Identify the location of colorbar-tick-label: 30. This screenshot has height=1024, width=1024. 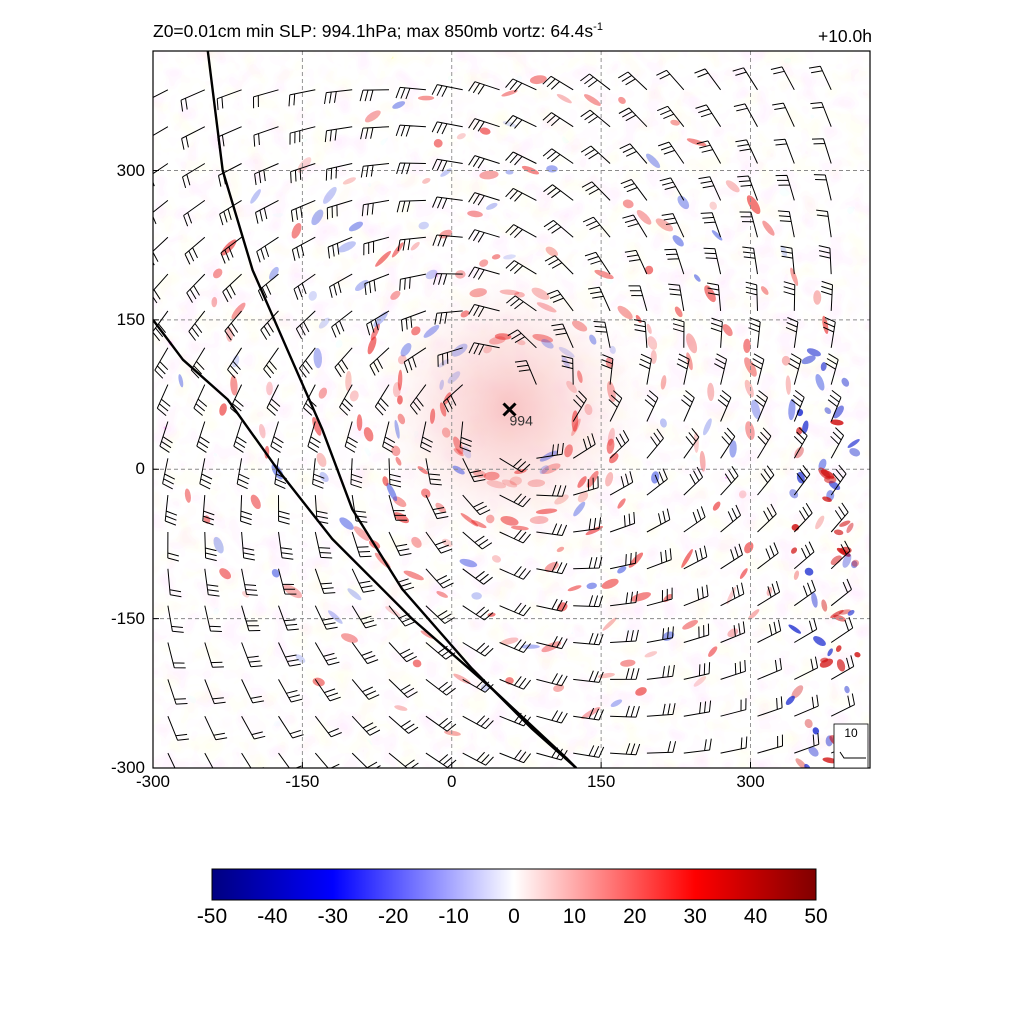
(695, 916).